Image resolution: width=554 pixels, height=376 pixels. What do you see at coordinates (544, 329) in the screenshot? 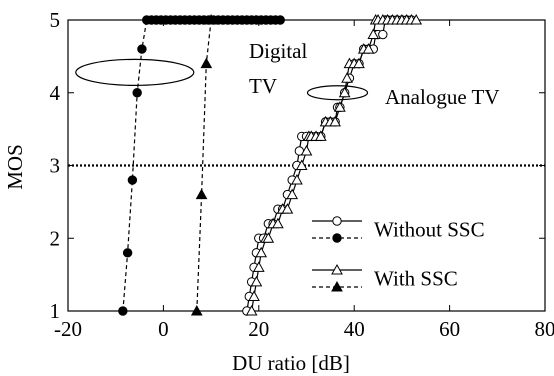
I see `x-tick-label: 80` at bounding box center [544, 329].